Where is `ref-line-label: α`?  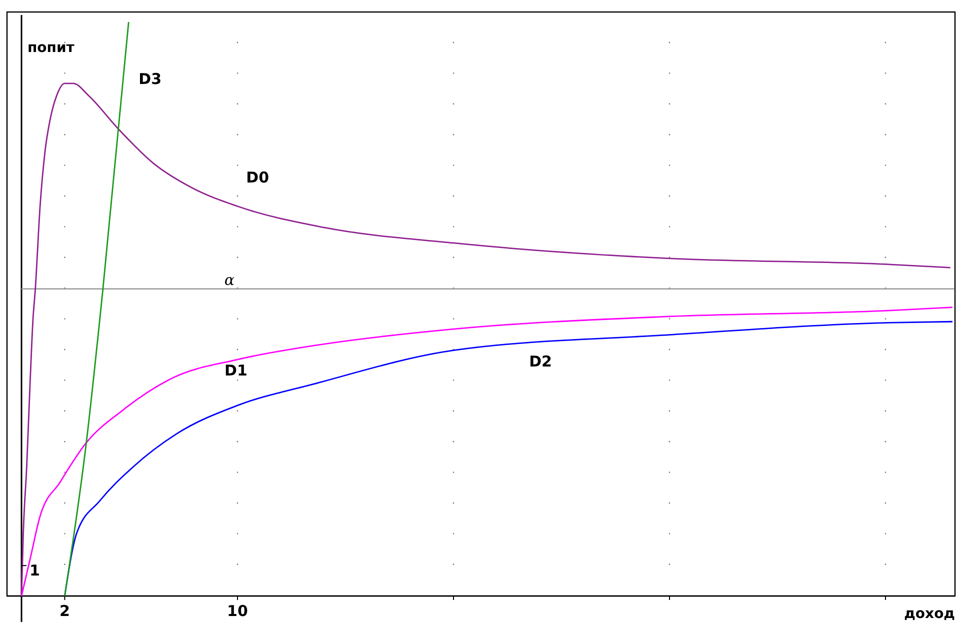
ref-line-label: α is located at coordinates (229, 279).